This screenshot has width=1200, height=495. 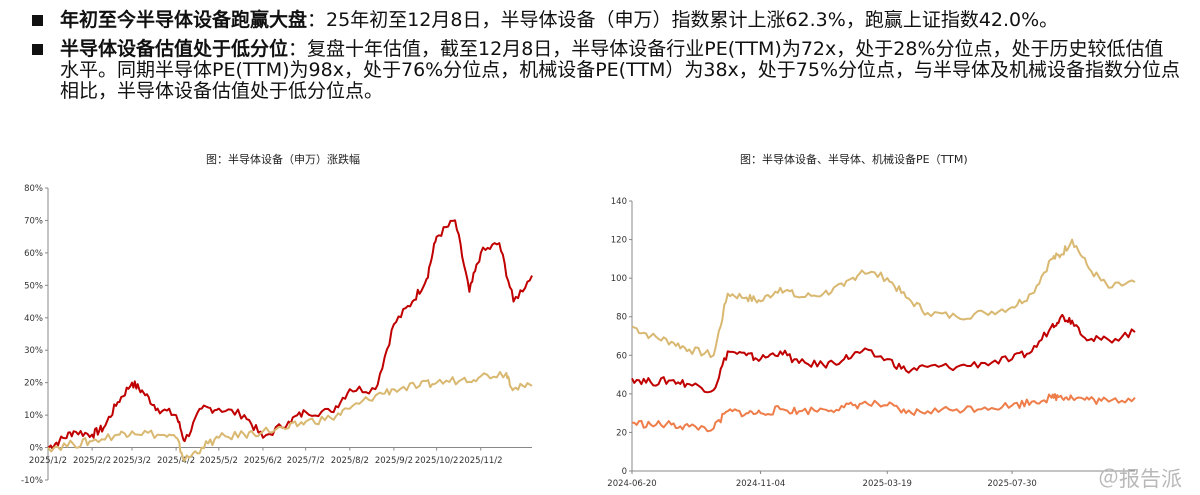 I want to click on x-tick-label: 2025/6/2, so click(x=263, y=461).